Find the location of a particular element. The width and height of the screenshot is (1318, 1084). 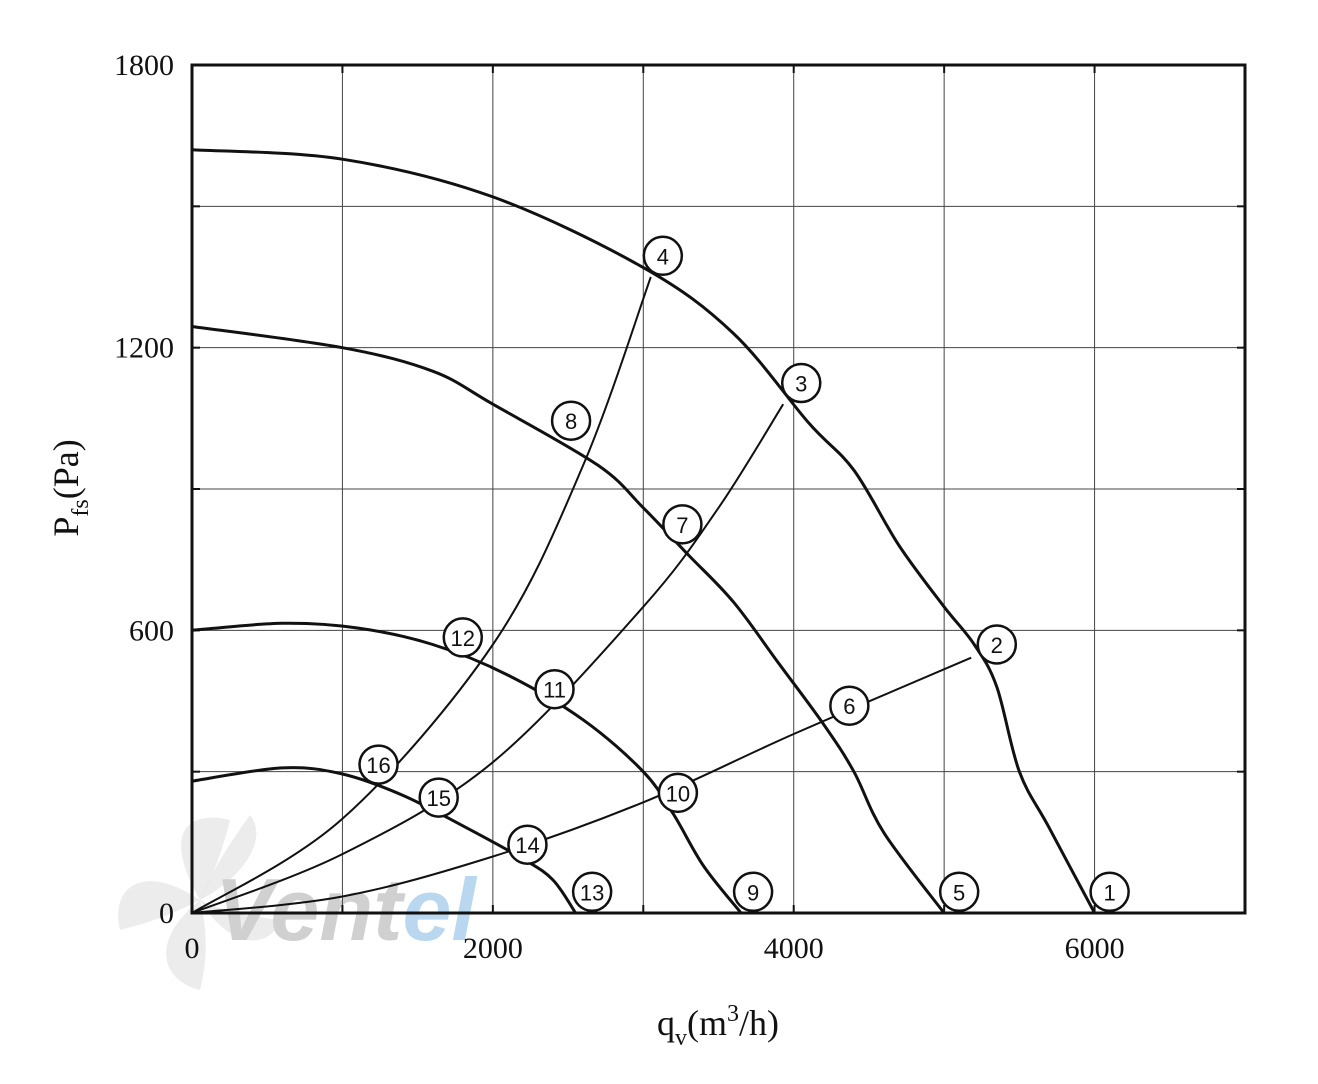

curve-marker-9: 9 is located at coordinates (753, 892).